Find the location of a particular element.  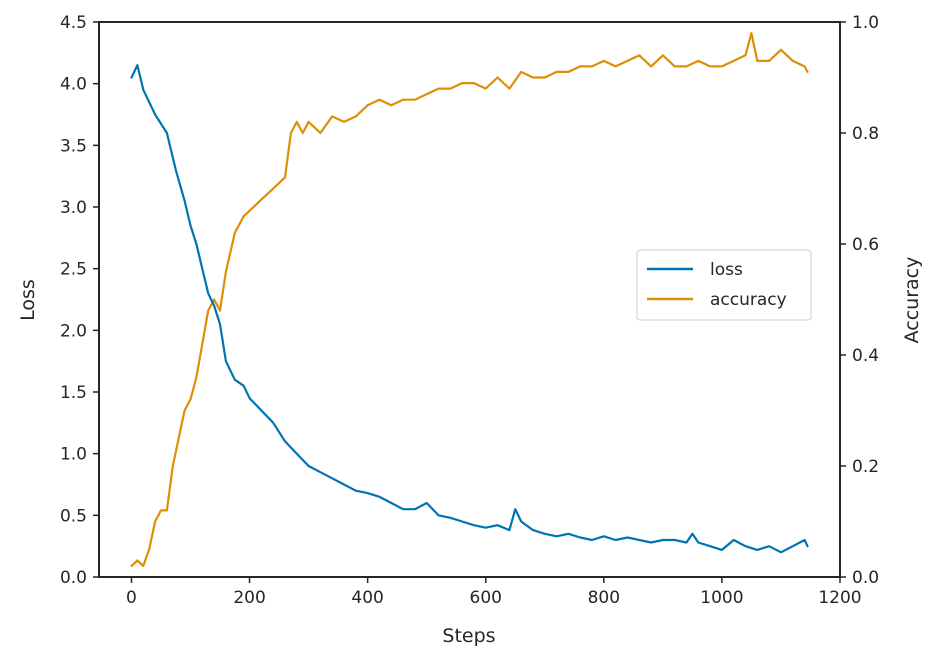

x-axis: 0 200 400 600 800 1000 1200 is located at coordinates (494, 592).